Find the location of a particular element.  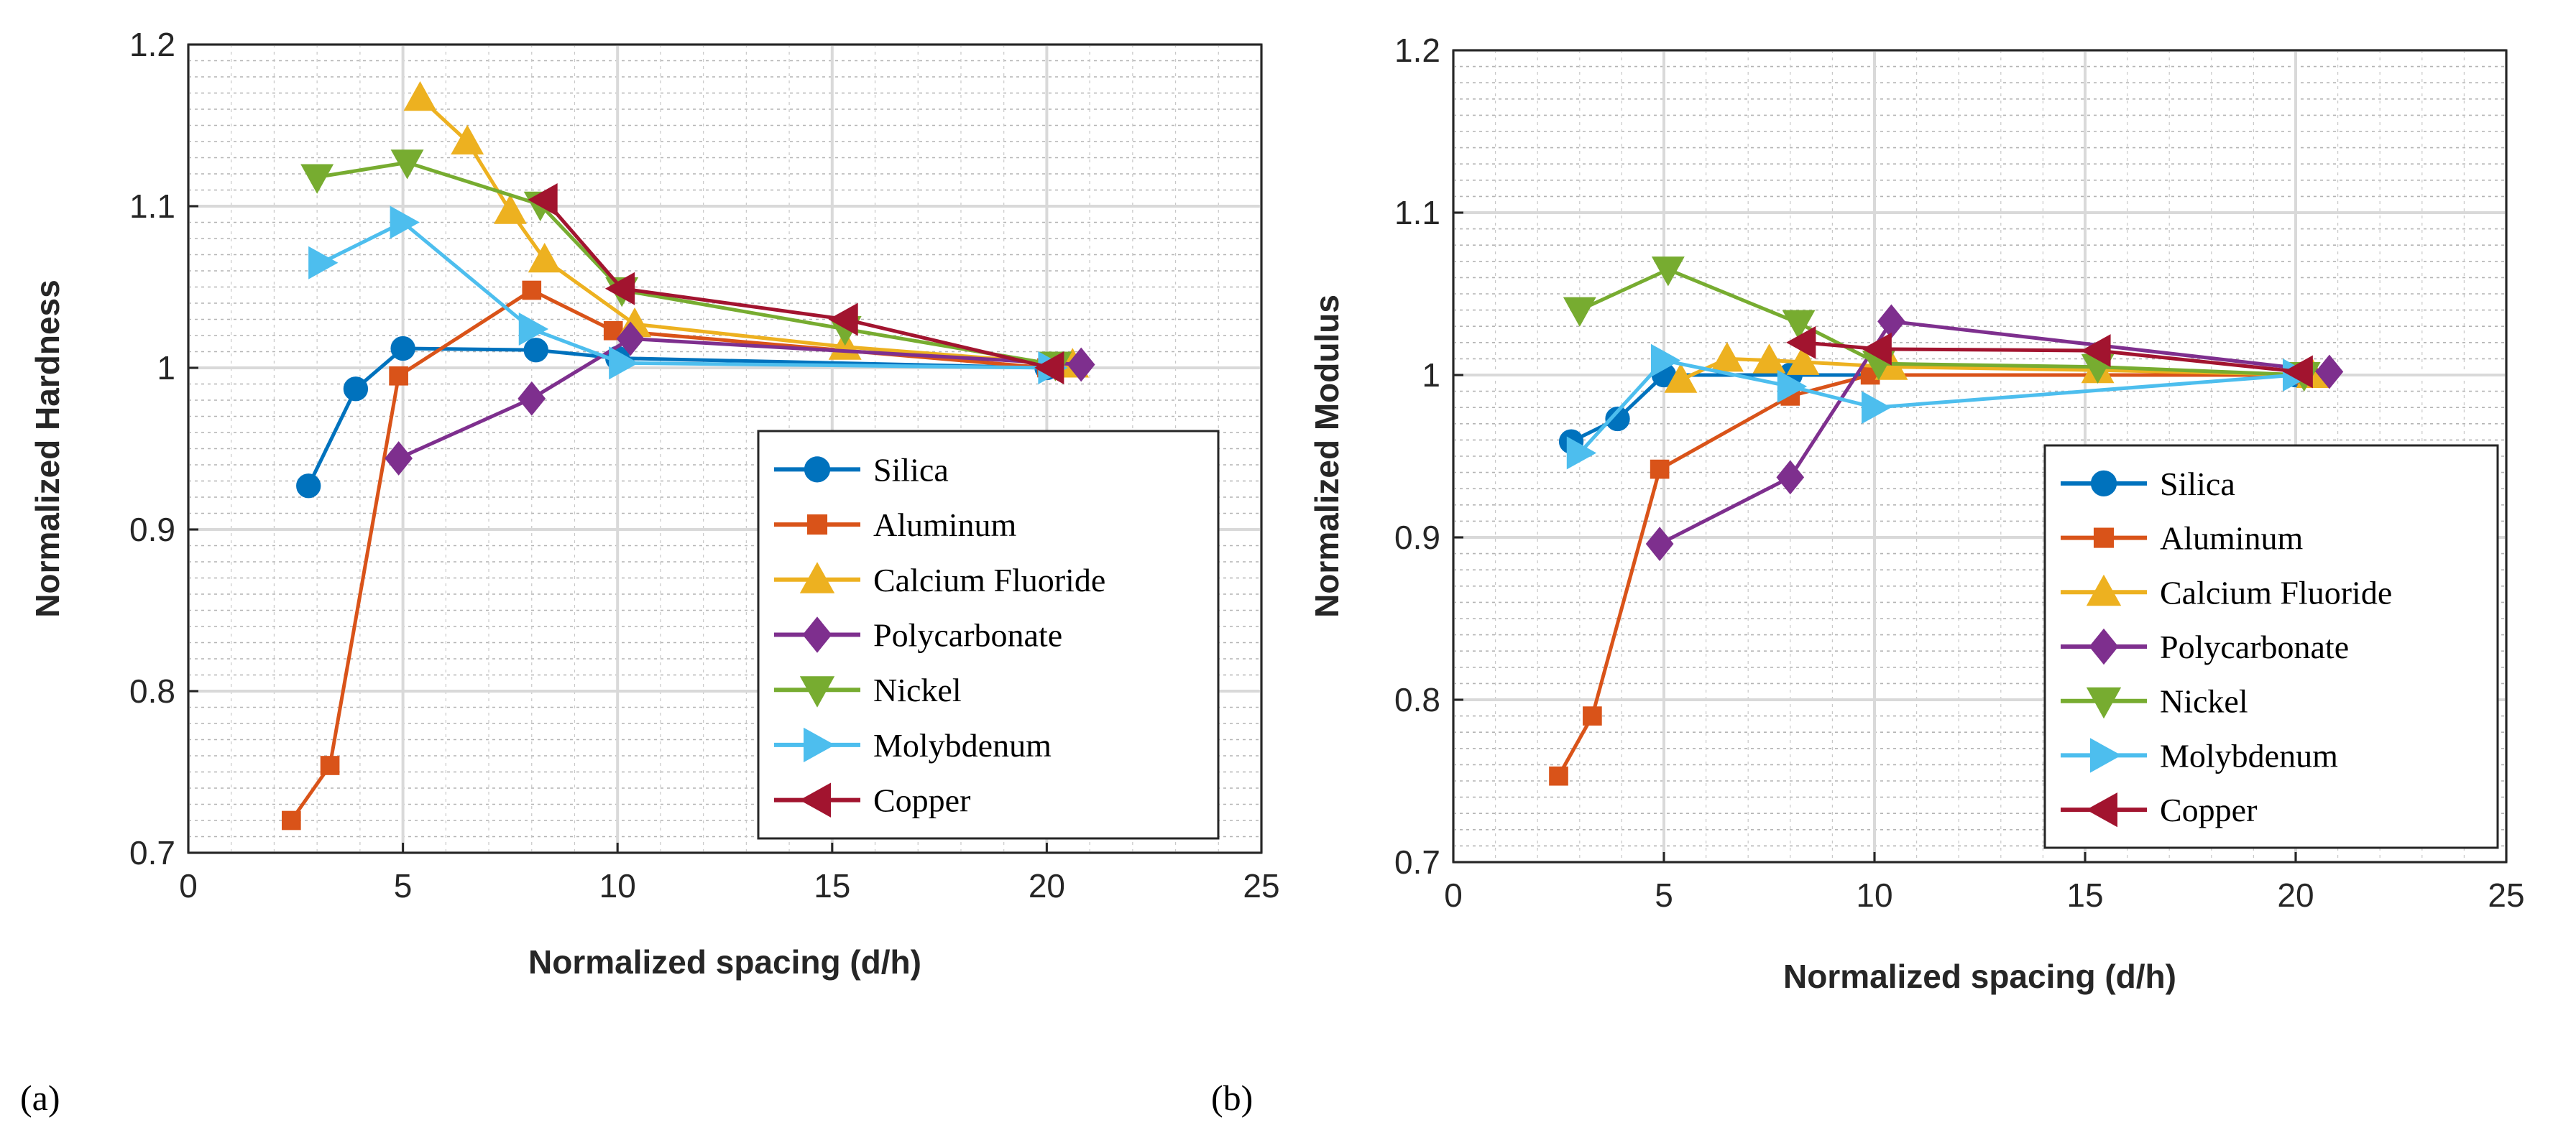

legend-marker-calcium-fluoride is located at coordinates (817, 577).